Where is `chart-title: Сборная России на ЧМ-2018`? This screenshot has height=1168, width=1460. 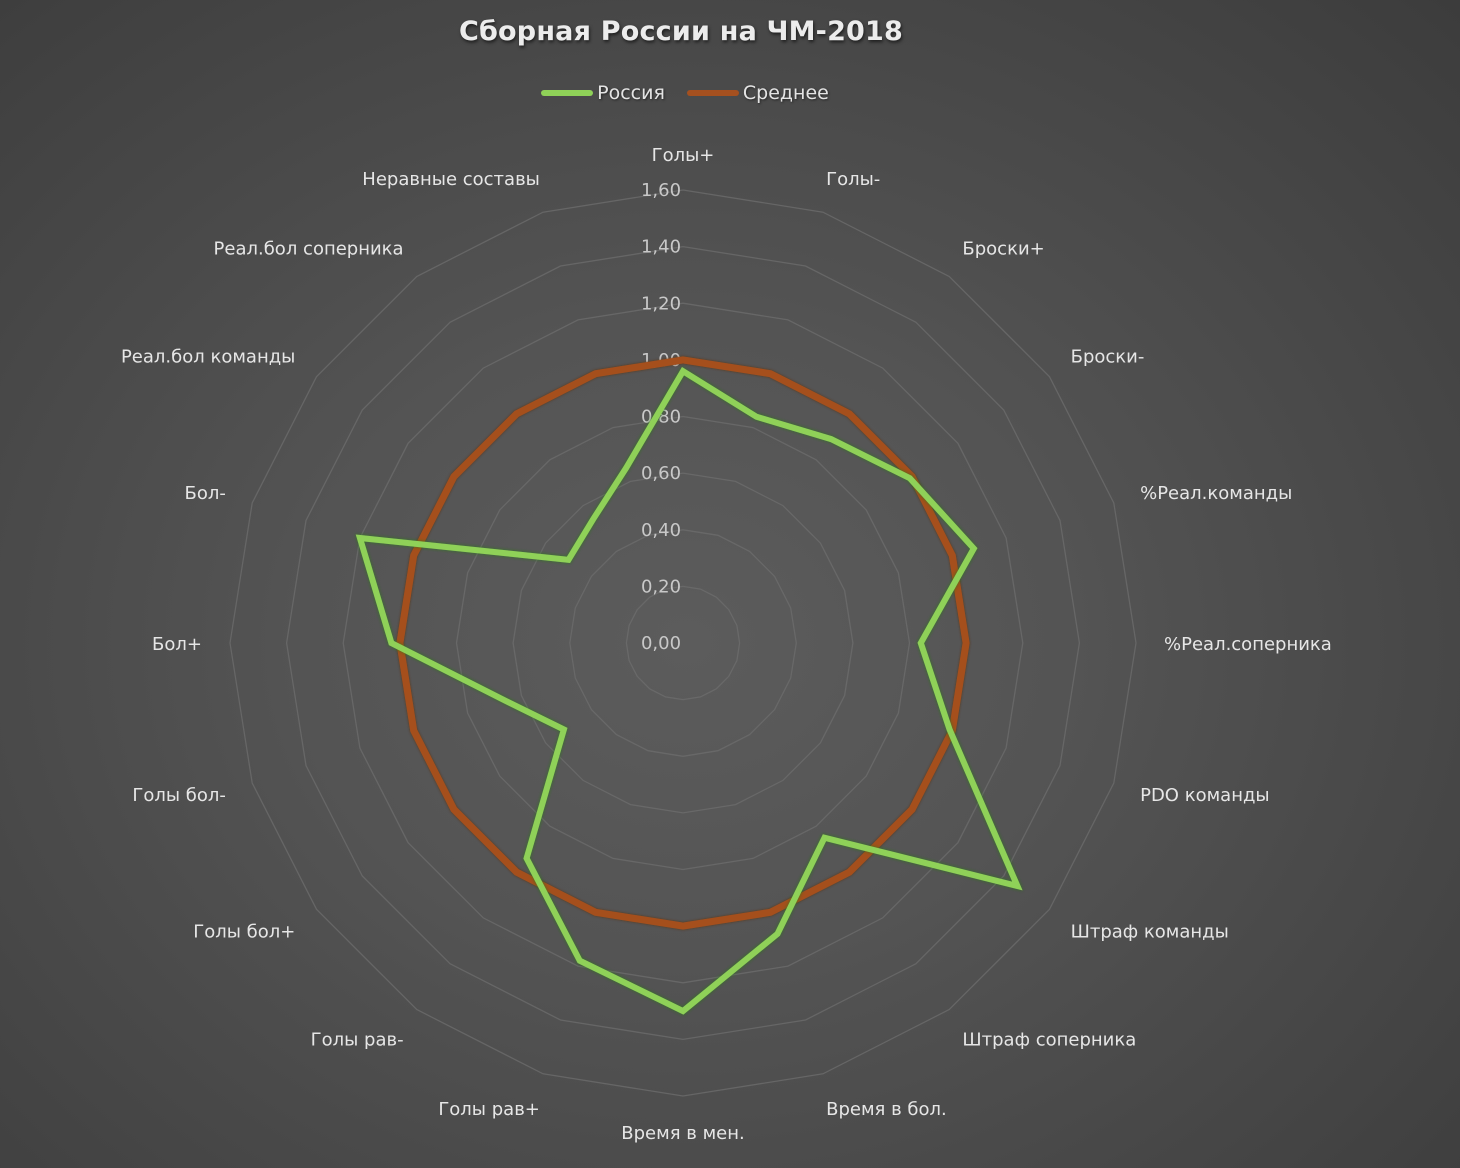
chart-title: Сборная России на ЧМ-2018 is located at coordinates (681, 31).